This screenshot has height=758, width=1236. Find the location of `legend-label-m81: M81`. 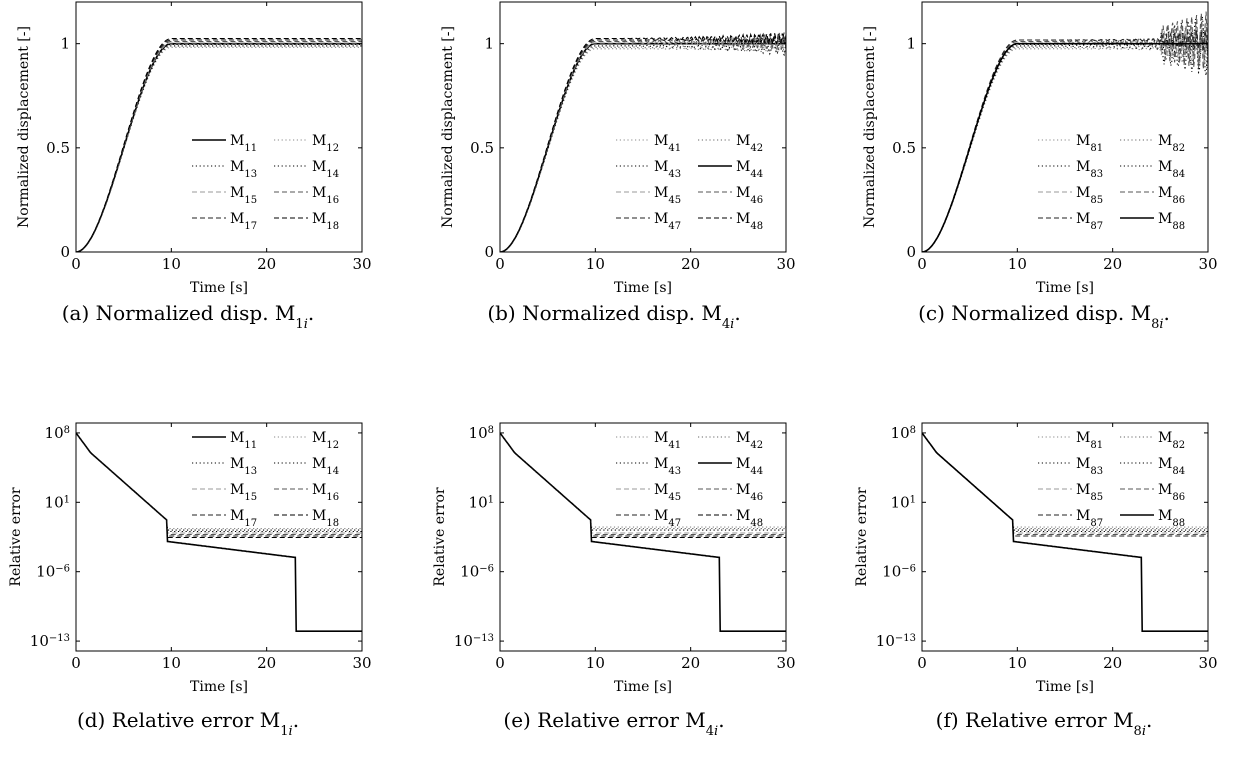

legend-label-m81: M81 is located at coordinates (1089, 143).